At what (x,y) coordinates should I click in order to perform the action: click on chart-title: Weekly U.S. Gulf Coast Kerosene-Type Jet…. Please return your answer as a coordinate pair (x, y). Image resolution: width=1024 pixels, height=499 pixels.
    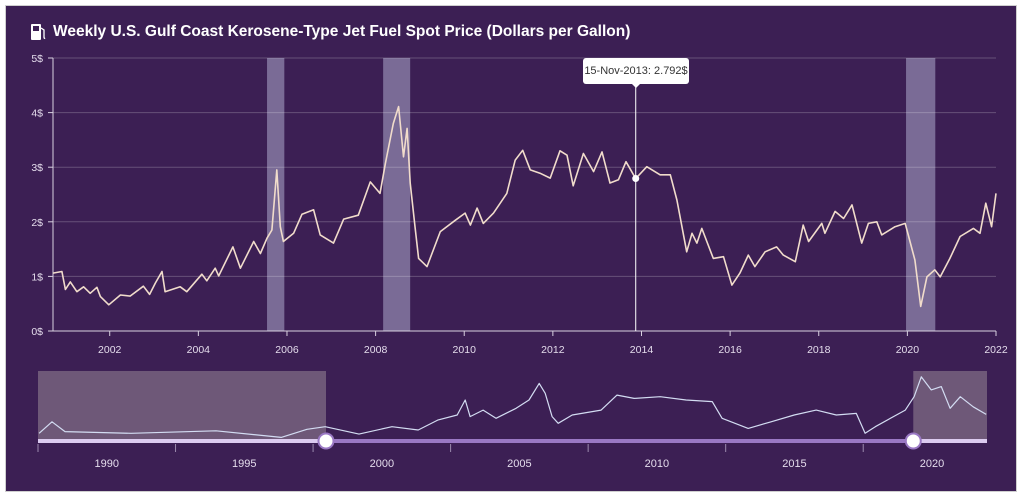
    Looking at the image, I should click on (330, 32).